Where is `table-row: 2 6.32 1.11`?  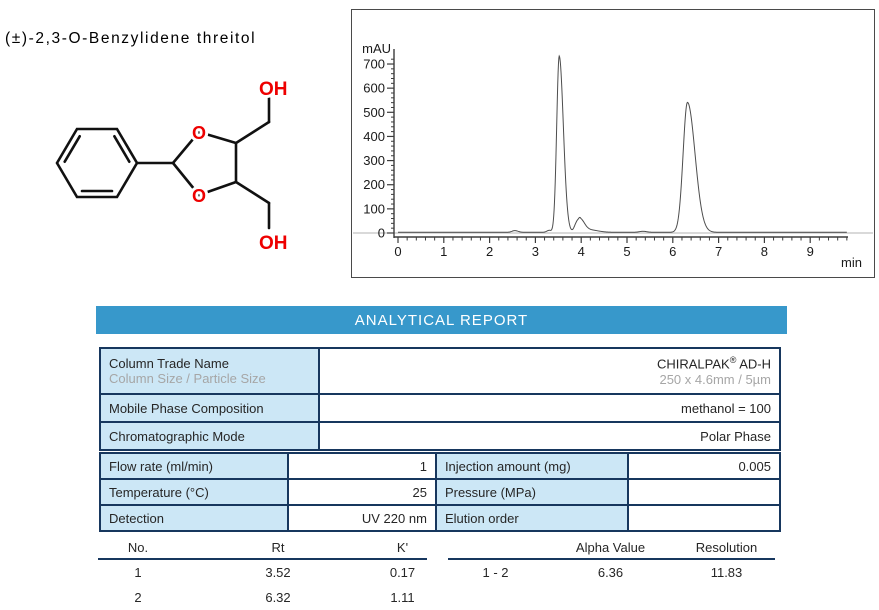 table-row: 2 6.32 1.11 is located at coordinates (262, 597).